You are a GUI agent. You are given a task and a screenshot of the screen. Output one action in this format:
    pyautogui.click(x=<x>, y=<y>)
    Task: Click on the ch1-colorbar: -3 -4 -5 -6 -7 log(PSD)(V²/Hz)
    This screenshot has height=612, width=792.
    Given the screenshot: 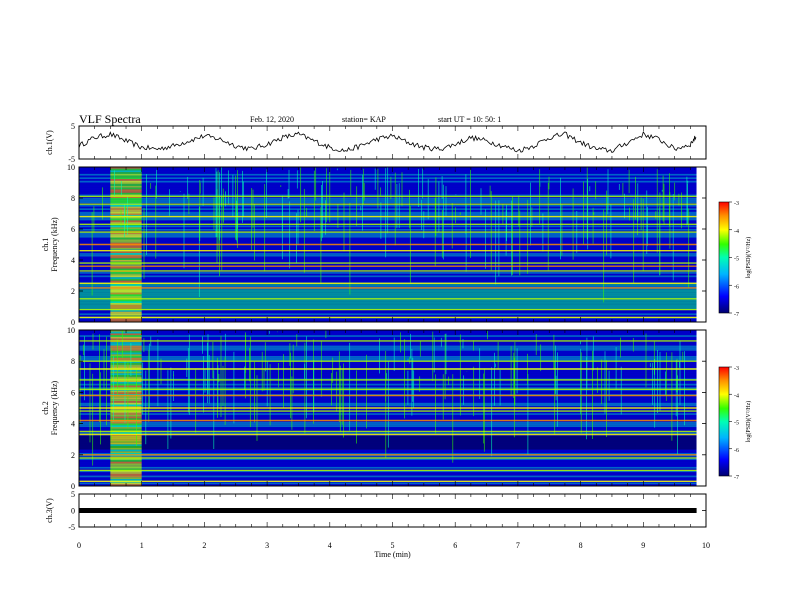 What is the action you would take?
    pyautogui.click(x=735, y=259)
    